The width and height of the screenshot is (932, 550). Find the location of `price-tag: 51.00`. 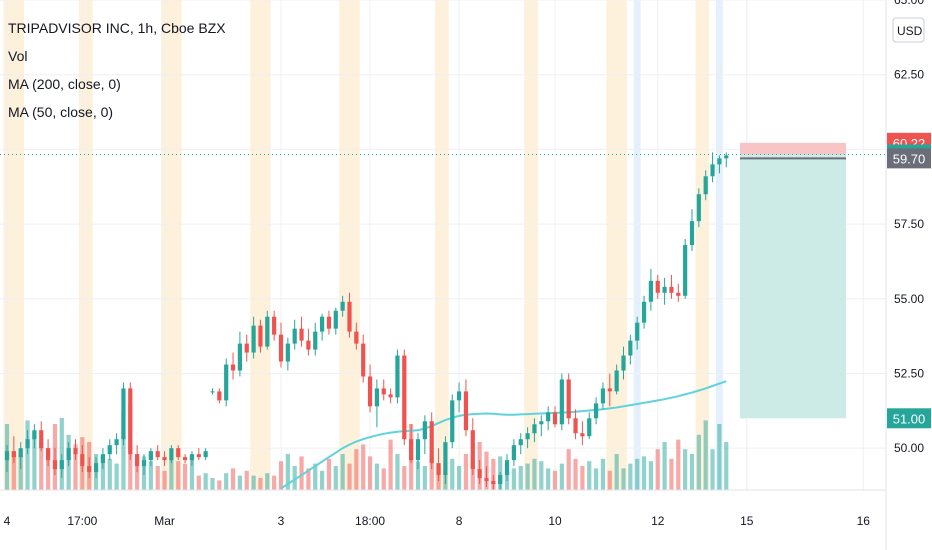

price-tag: 51.00 is located at coordinates (909, 418).